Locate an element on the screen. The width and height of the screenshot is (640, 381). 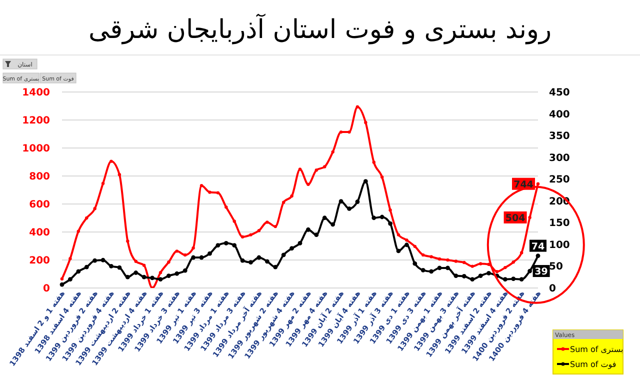
y2-tick-label: 300 is located at coordinates (559, 158).